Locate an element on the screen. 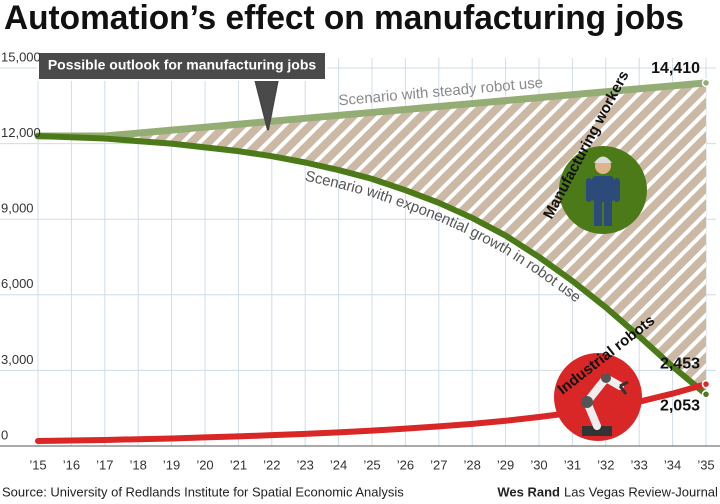  x-tick-label: ’23 is located at coordinates (305, 464).